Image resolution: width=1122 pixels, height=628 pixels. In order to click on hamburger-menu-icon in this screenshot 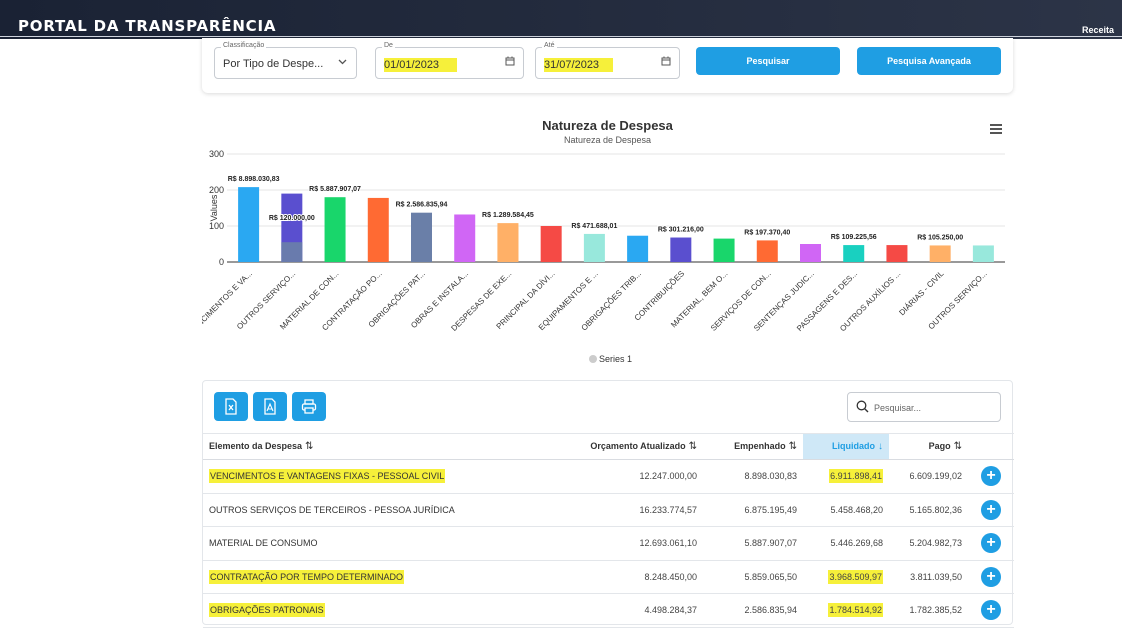, I will do `click(996, 129)`.